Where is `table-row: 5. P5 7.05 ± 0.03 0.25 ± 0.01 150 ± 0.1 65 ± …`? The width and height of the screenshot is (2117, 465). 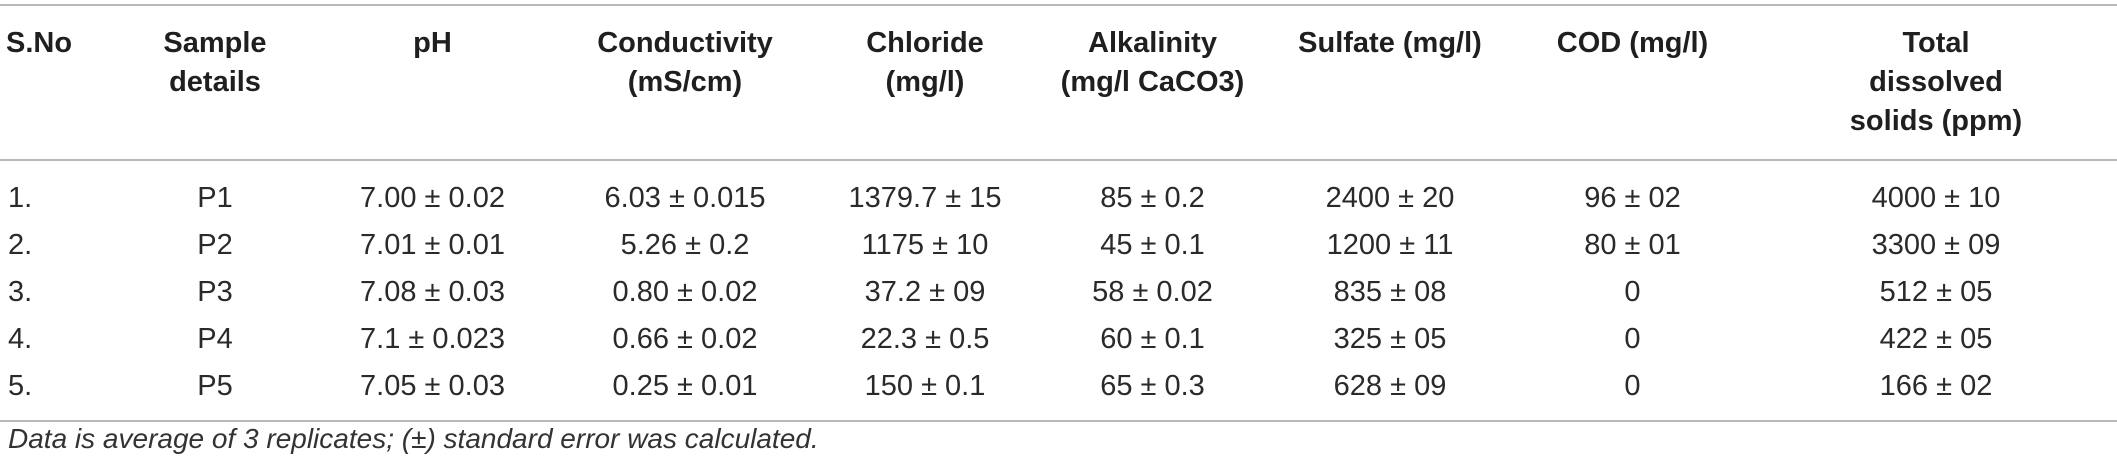
table-row: 5. P5 7.05 ± 0.03 0.25 ± 0.01 150 ± 0.1 65 ± … is located at coordinates (1058, 391).